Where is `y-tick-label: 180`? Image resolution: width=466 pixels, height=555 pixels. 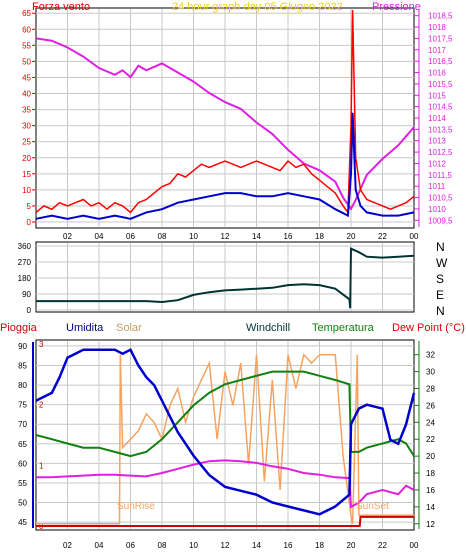
y-tick-label: 180 is located at coordinates (25, 278).